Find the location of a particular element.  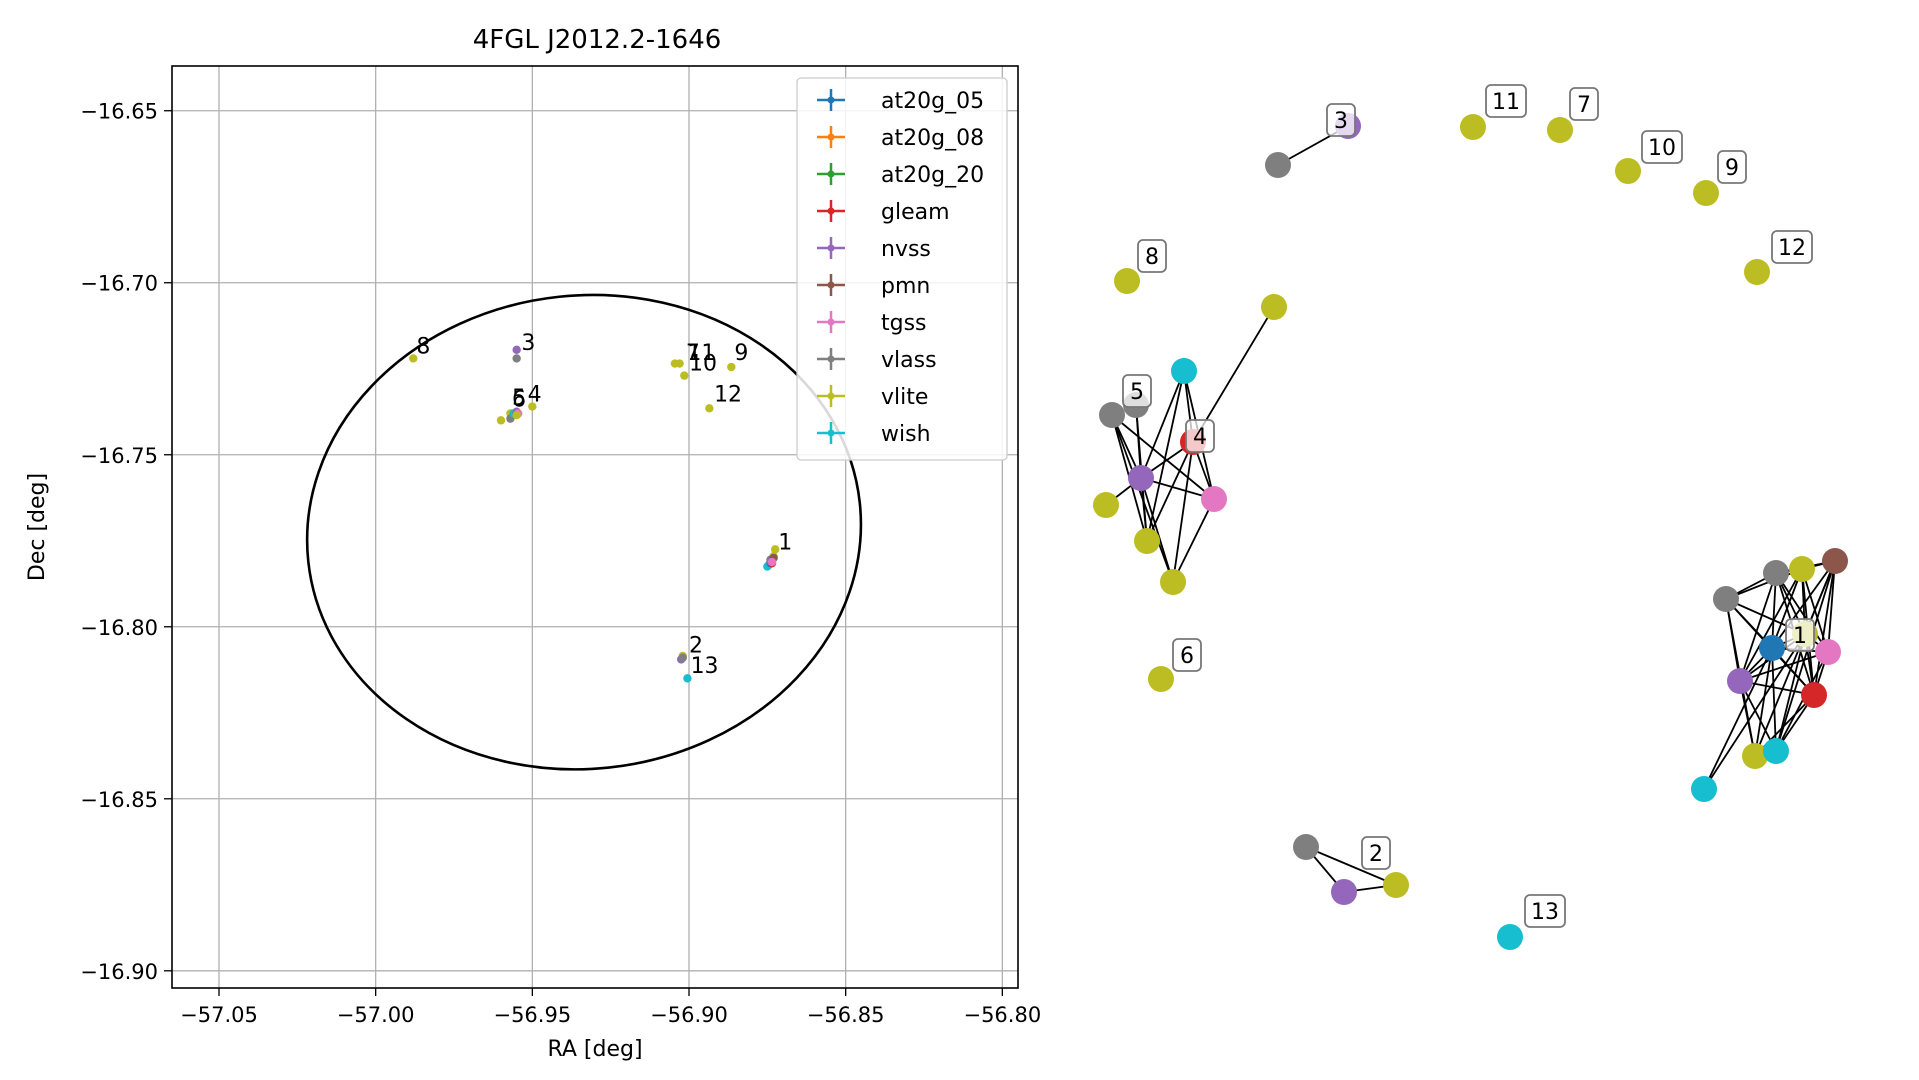

network-label-text: 7 is located at coordinates (1584, 105).